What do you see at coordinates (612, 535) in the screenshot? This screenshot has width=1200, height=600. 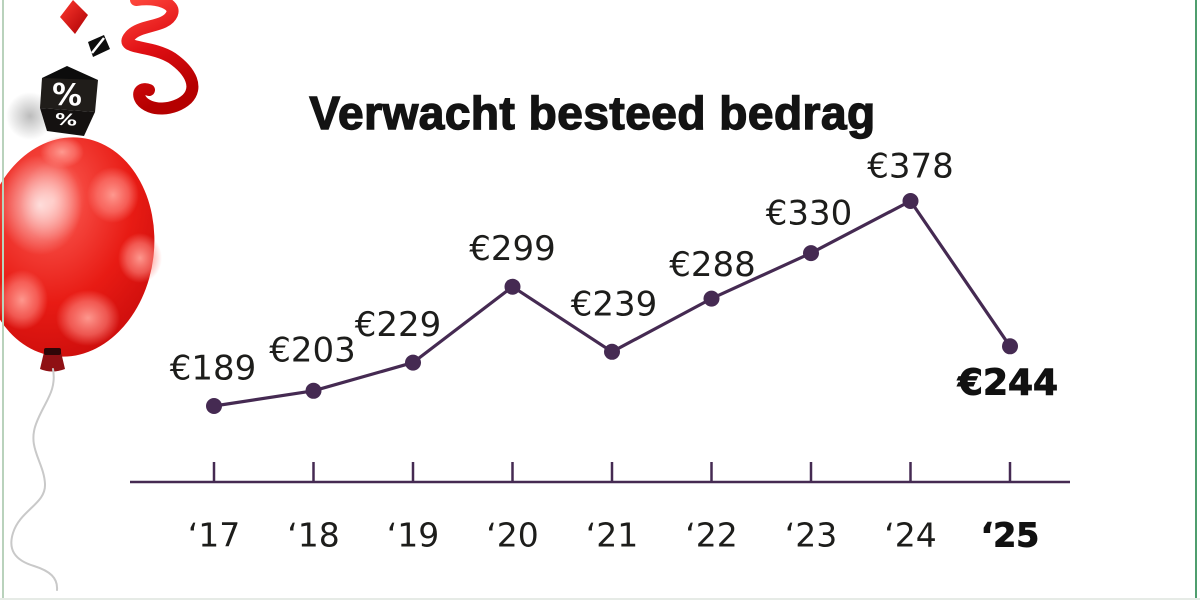 I see `x-axis-label: ‘21` at bounding box center [612, 535].